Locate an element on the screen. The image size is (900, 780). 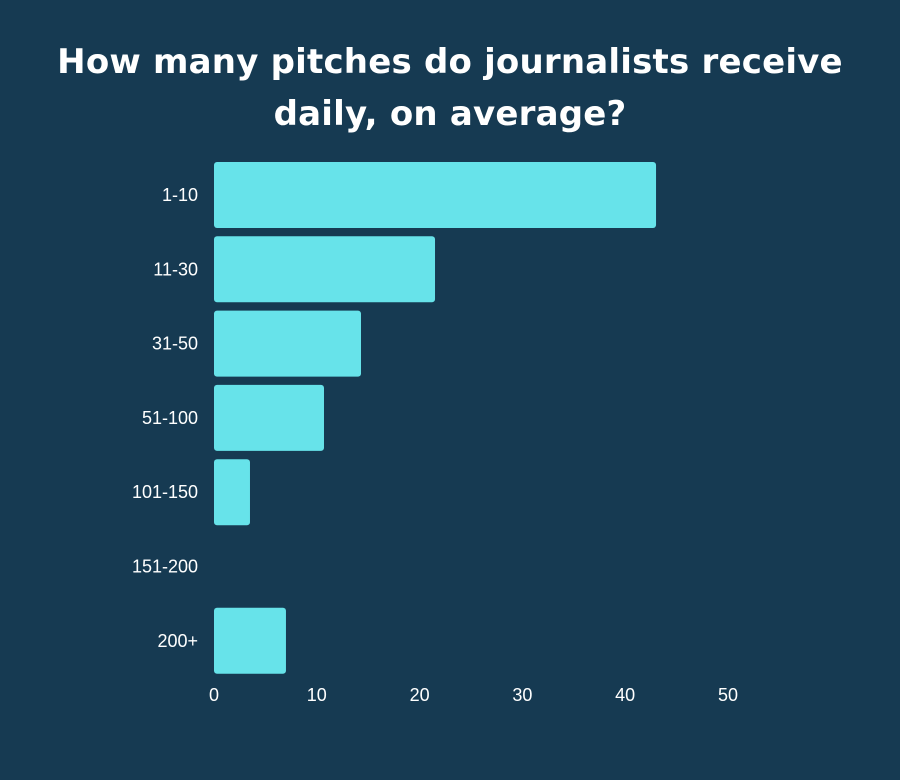
x-tick-label: 0 is located at coordinates (214, 695).